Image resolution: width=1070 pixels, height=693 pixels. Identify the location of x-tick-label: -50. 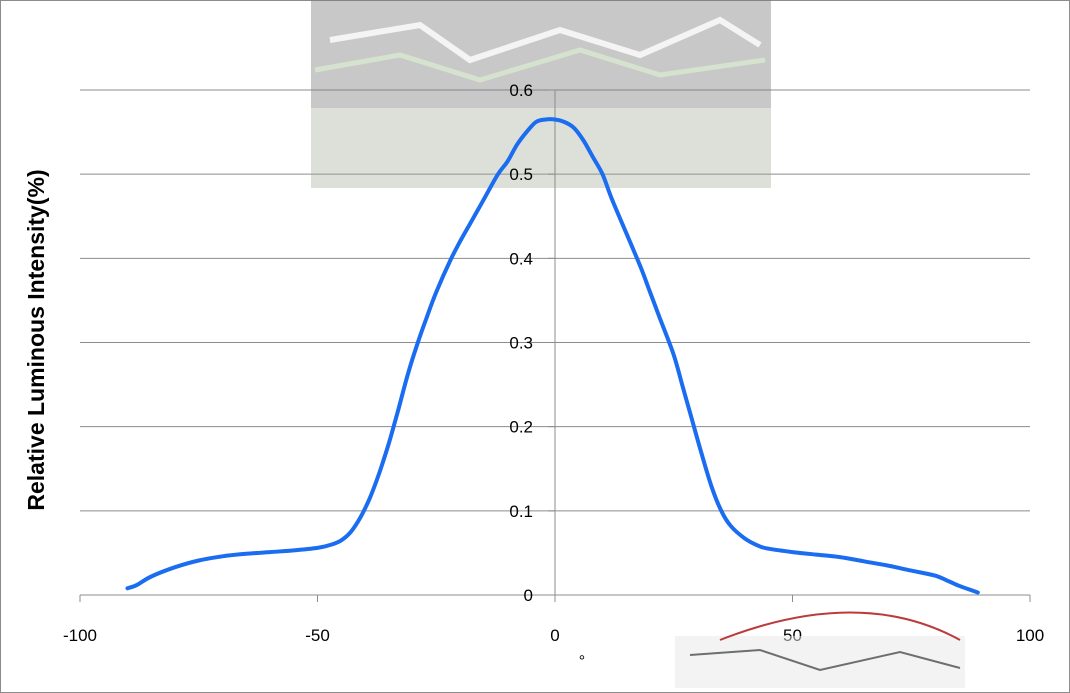
(317, 635).